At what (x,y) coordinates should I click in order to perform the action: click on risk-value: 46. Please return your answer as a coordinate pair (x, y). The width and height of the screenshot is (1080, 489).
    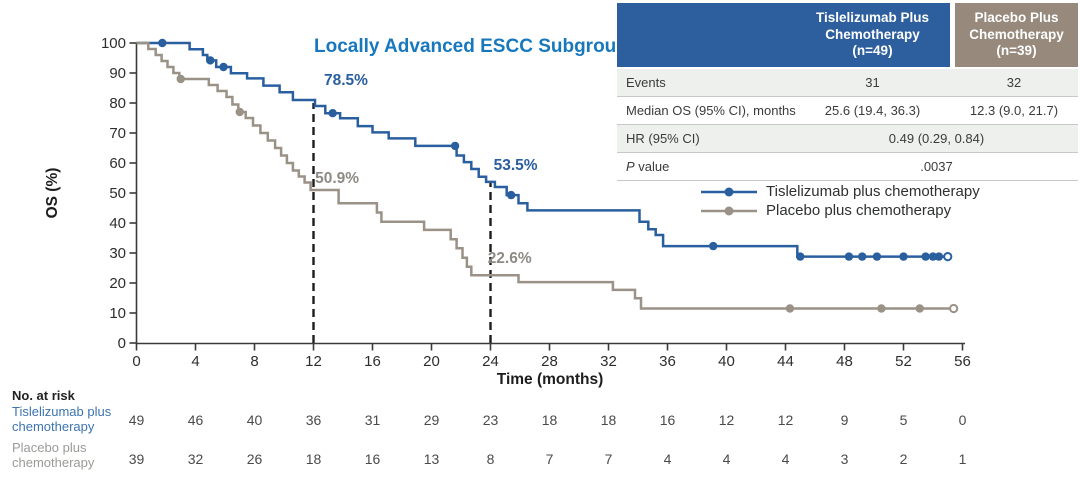
    Looking at the image, I should click on (195, 420).